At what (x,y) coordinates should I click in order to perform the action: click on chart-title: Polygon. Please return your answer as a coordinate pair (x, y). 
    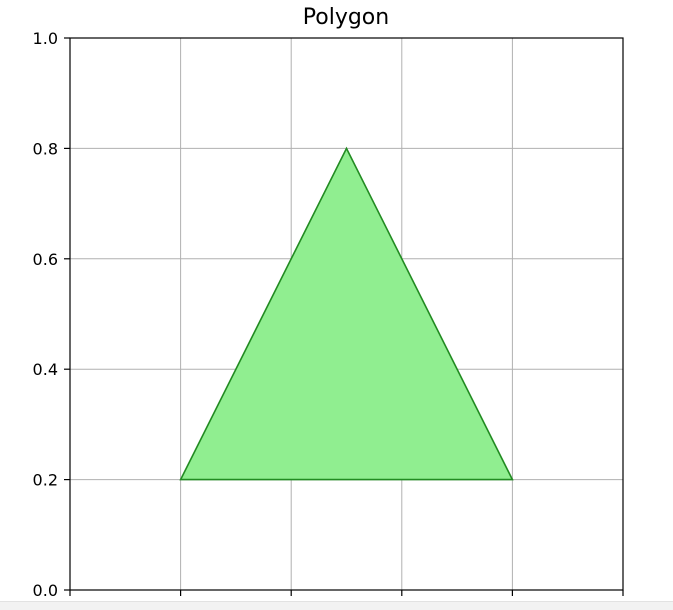
    Looking at the image, I should click on (346, 17).